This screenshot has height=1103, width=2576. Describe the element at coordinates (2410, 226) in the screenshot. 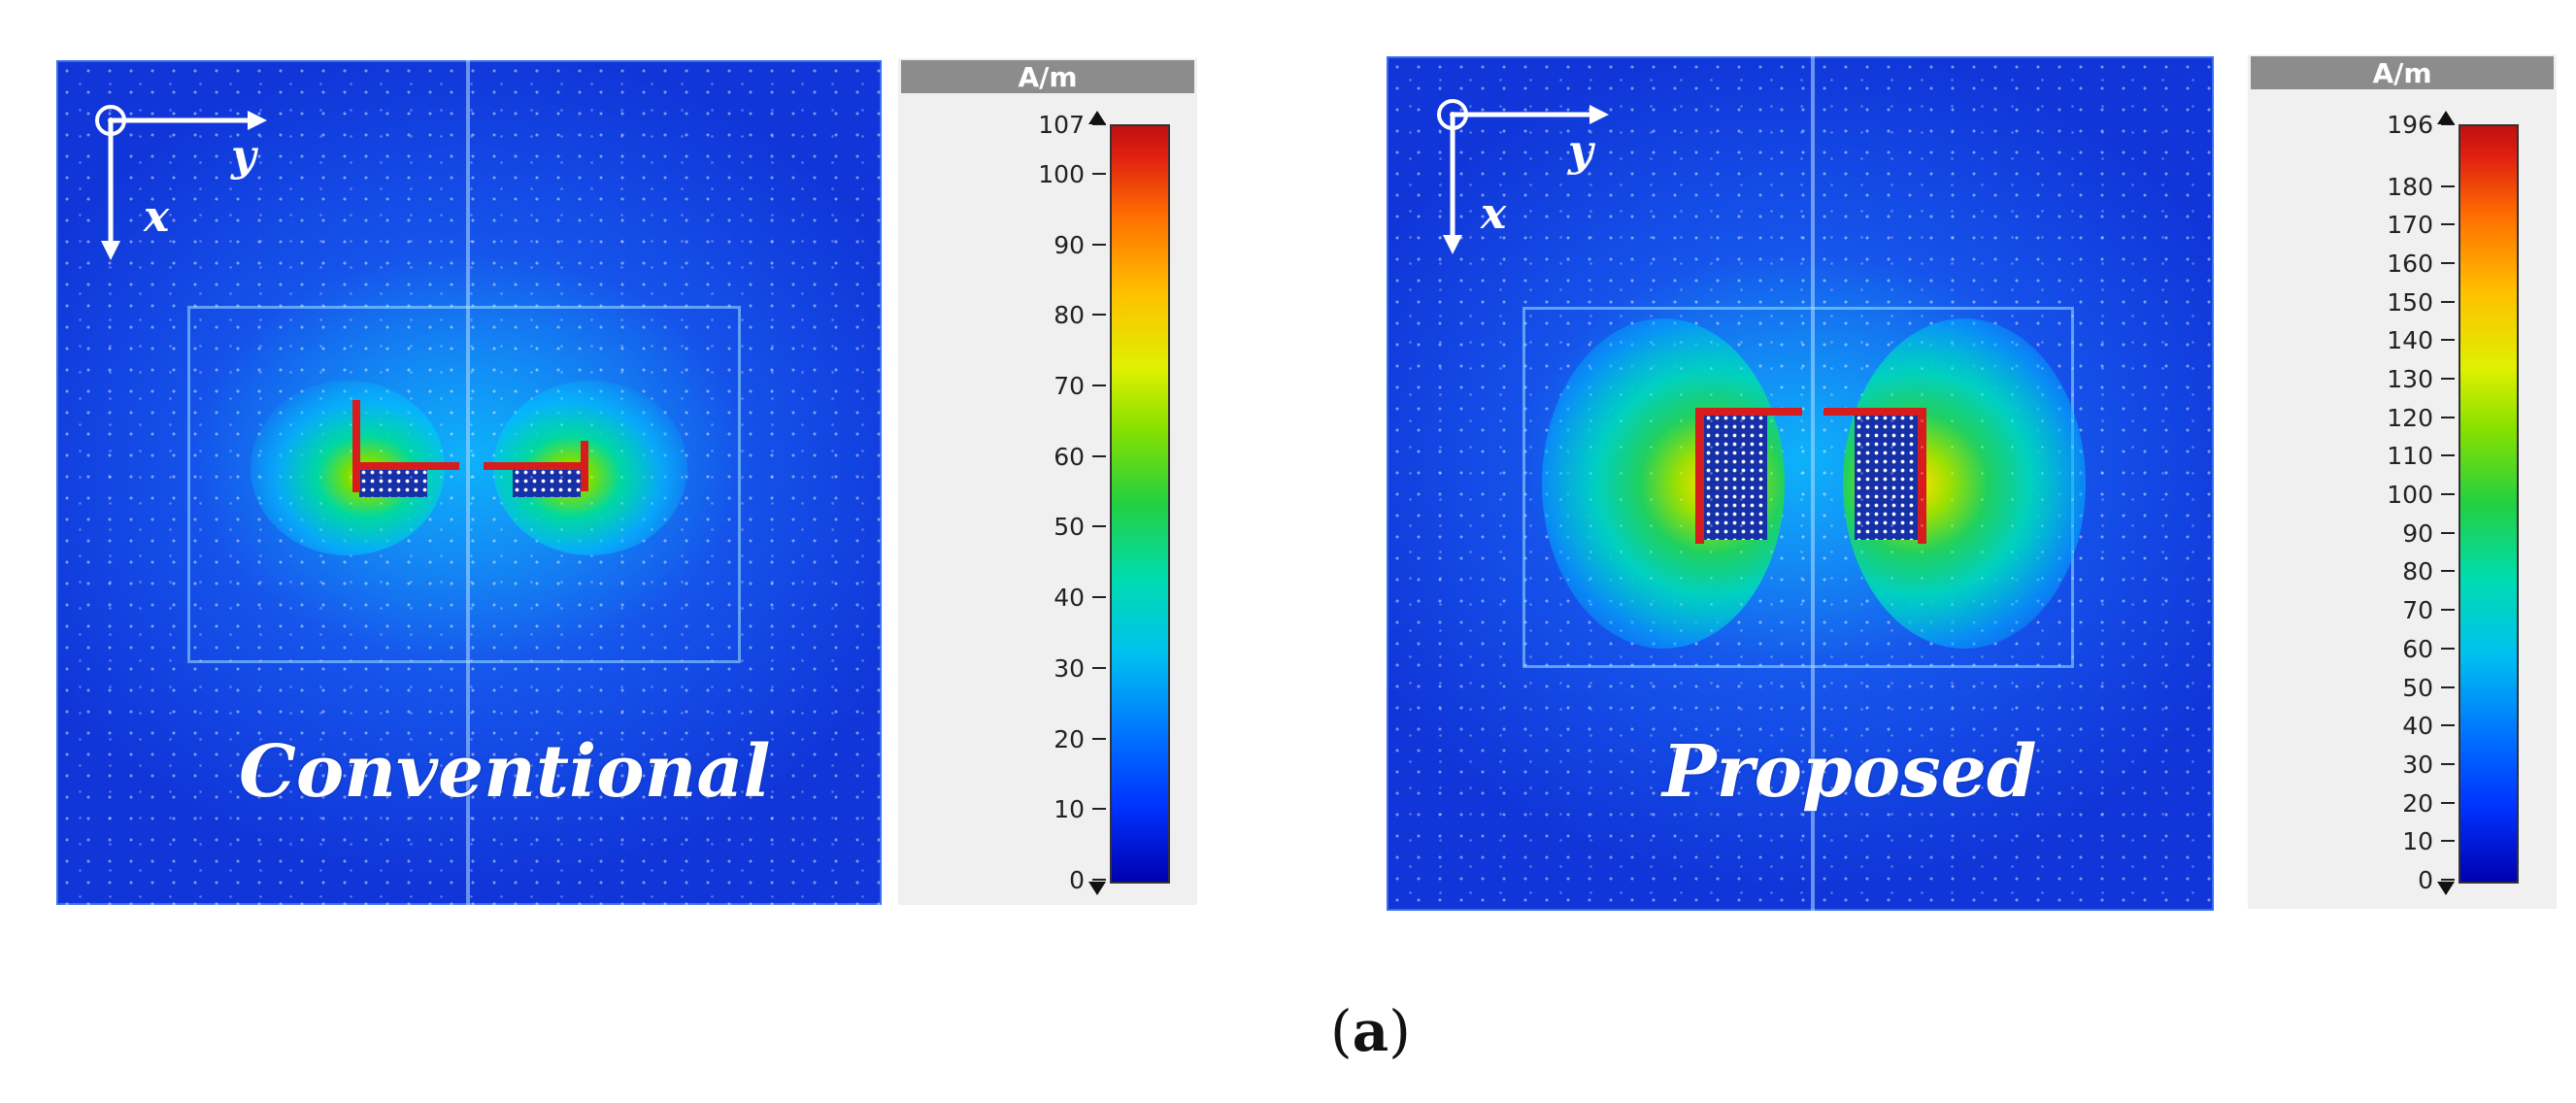

I see `colorbar-tick-label: 170` at that location.